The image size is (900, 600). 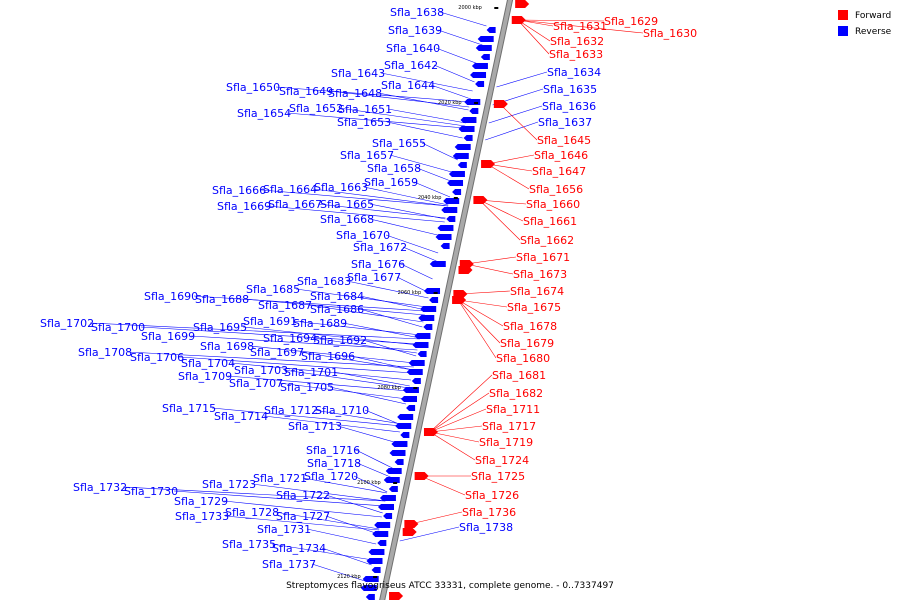 What do you see at coordinates (415, 30) in the screenshot?
I see `reverse-gene-label: Sfla_1639` at bounding box center [415, 30].